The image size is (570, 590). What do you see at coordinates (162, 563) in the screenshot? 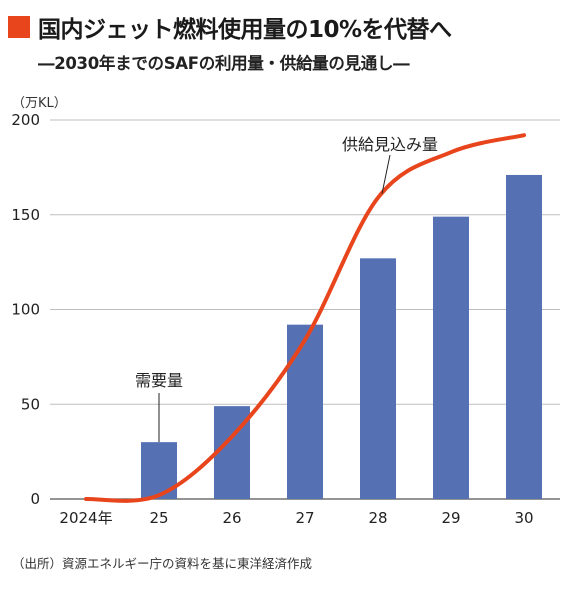
I see `source-note: （出所）資源エネルギー庁の資料を基に東洋経済作成` at bounding box center [162, 563].